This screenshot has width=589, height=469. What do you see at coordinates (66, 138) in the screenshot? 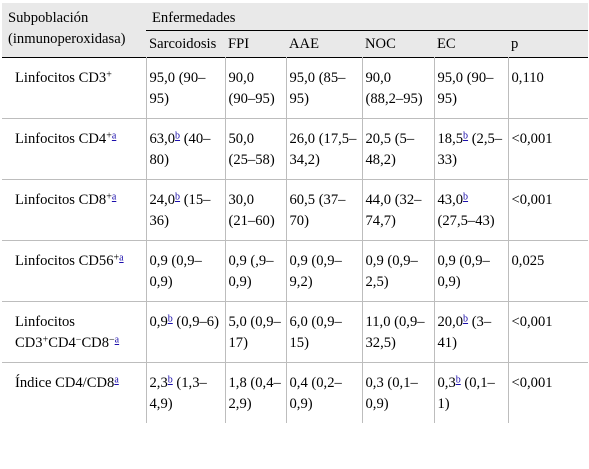
I see `row-label: Linfocitos CD4+a` at bounding box center [66, 138].